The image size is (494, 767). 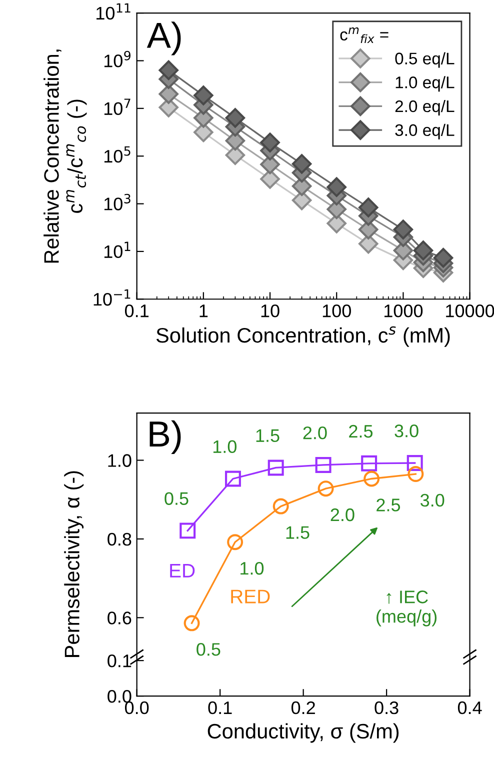 I want to click on y-tick-label: 10$^{5}$, so click(x=117, y=154).